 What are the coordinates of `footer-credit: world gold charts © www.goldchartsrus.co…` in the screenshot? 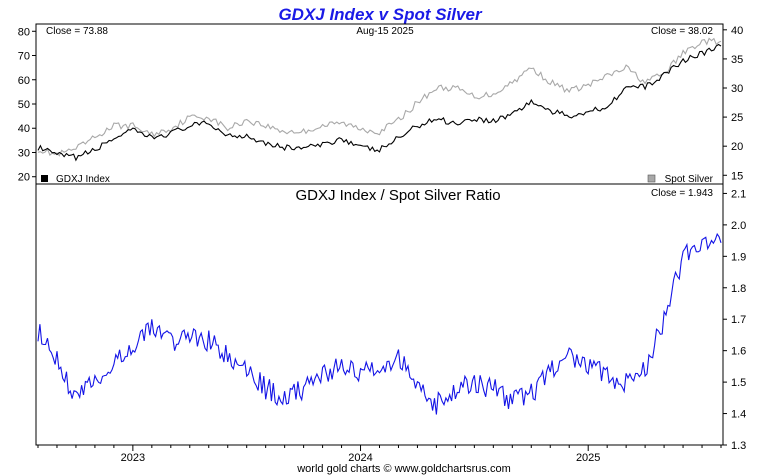 It's located at (403, 469).